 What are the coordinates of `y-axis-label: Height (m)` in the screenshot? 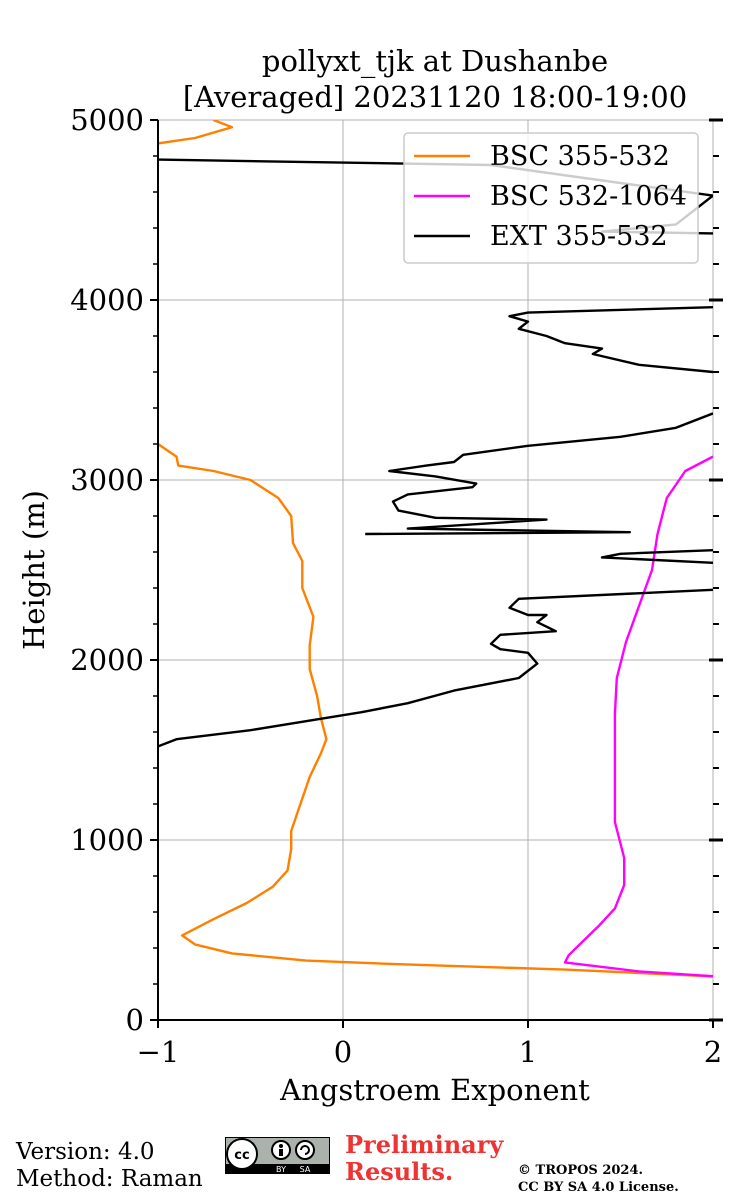 It's located at (34, 570).